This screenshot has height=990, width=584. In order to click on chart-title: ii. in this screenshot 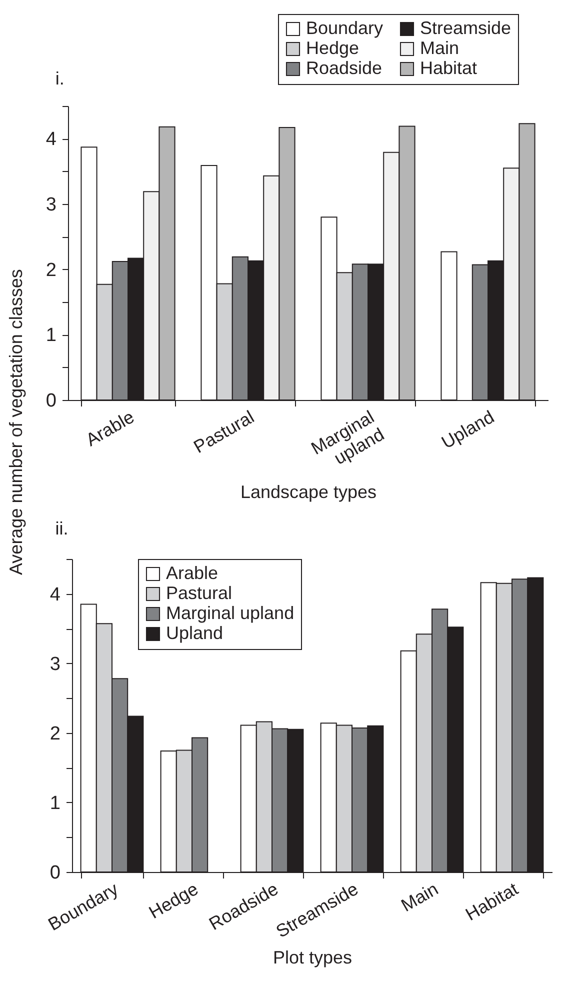, I will do `click(61, 528)`.